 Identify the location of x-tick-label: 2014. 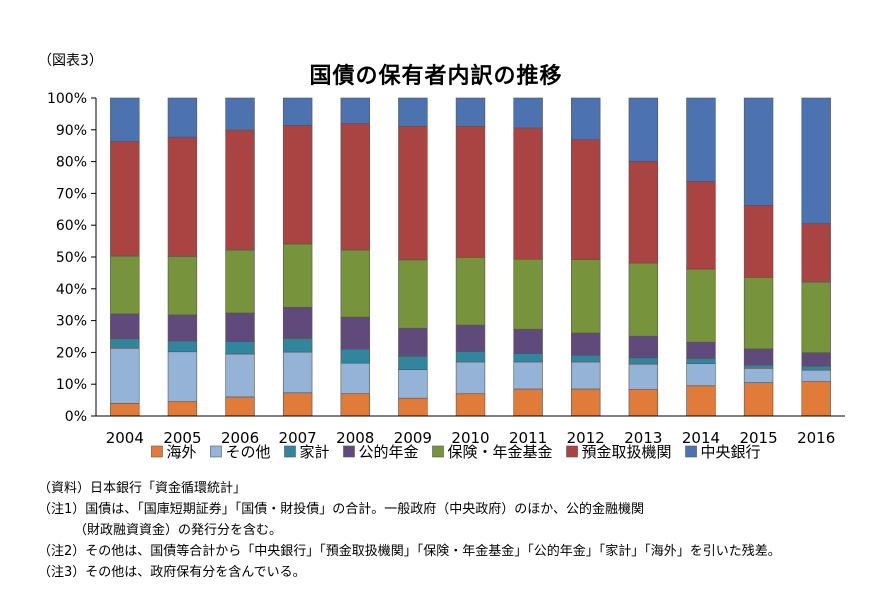
(701, 438).